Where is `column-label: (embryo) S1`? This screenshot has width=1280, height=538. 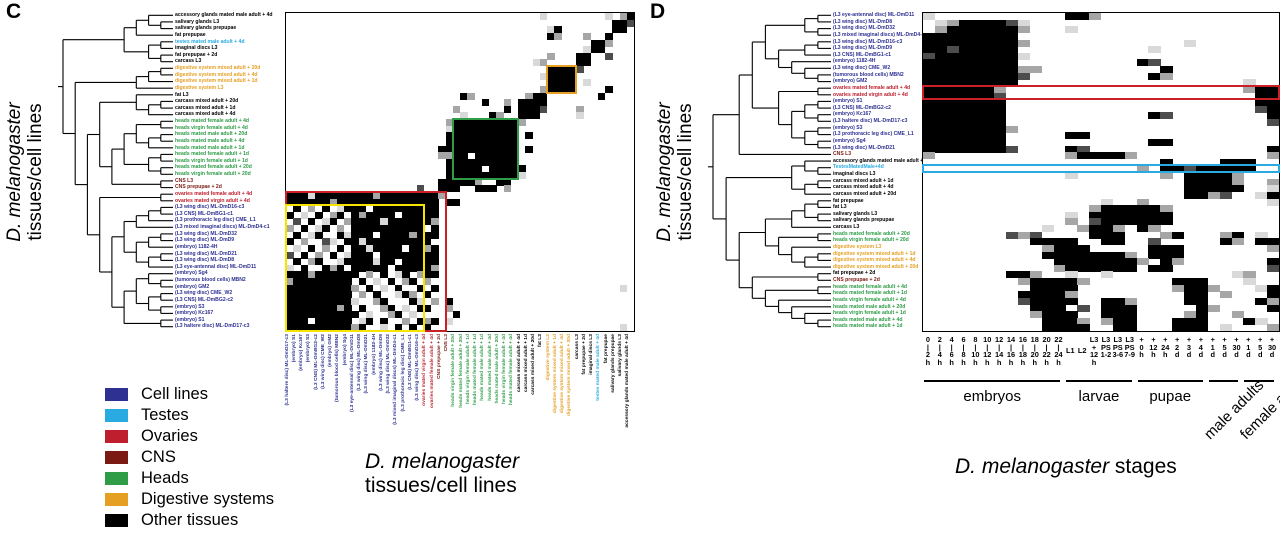 column-label: (embryo) S1 is located at coordinates (294, 348).